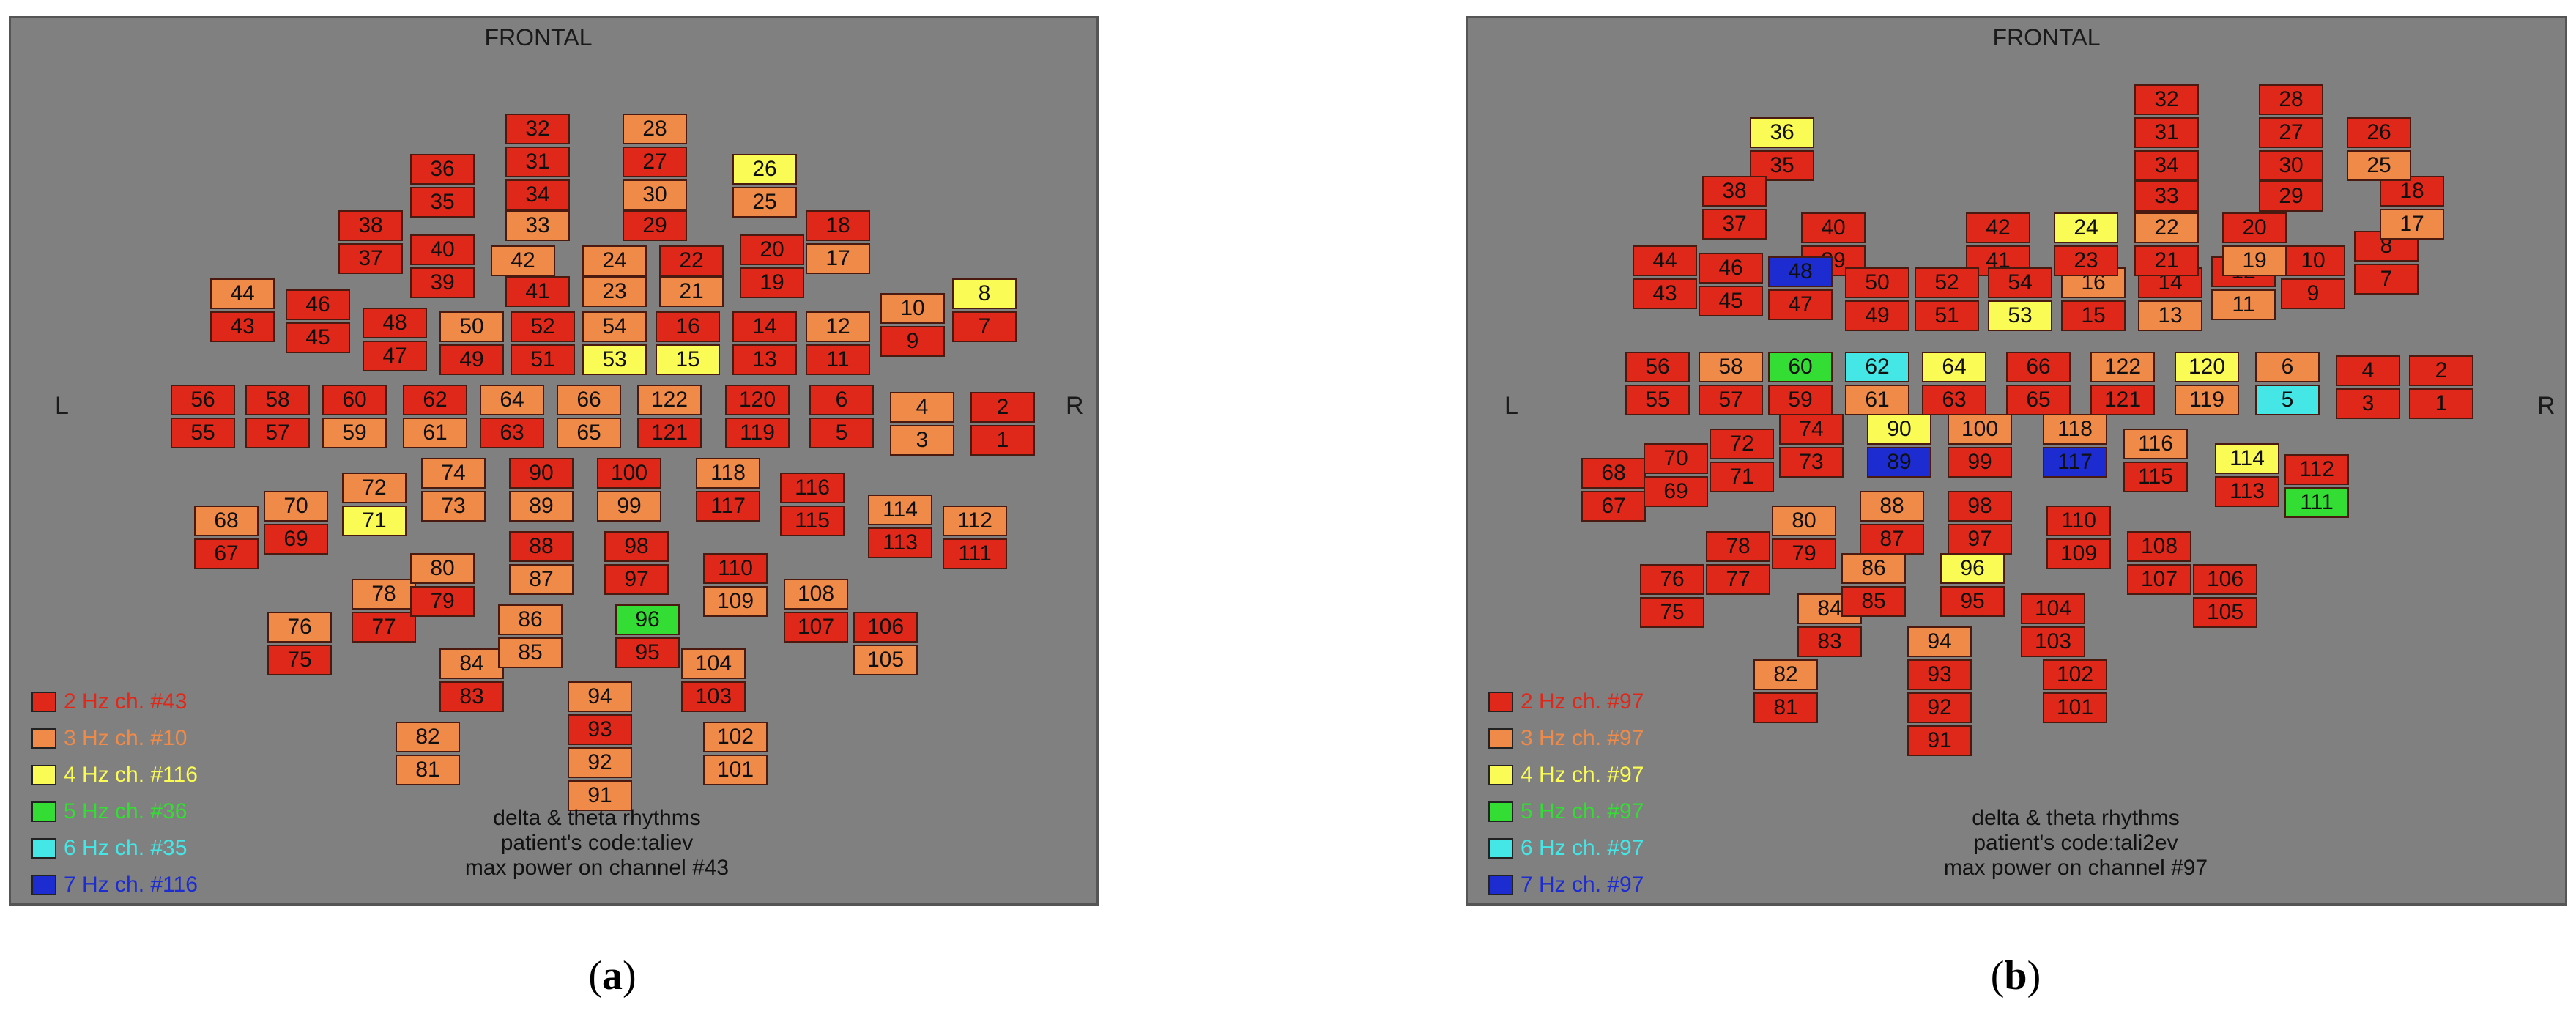  What do you see at coordinates (471, 664) in the screenshot?
I see `electrode-channel-84: 84` at bounding box center [471, 664].